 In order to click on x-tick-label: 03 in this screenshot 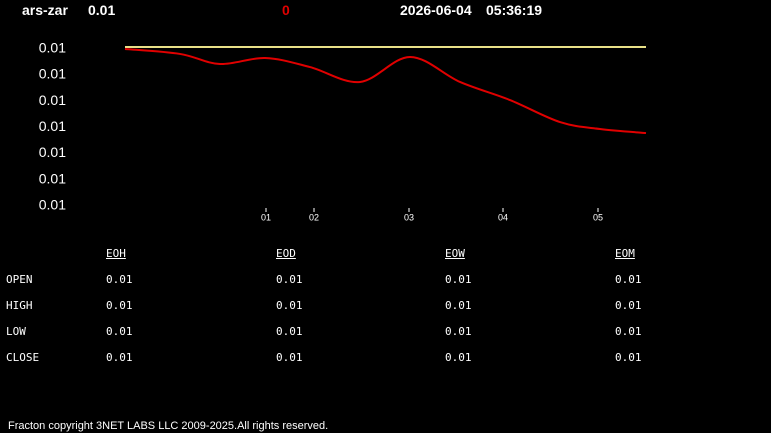, I will do `click(409, 217)`.